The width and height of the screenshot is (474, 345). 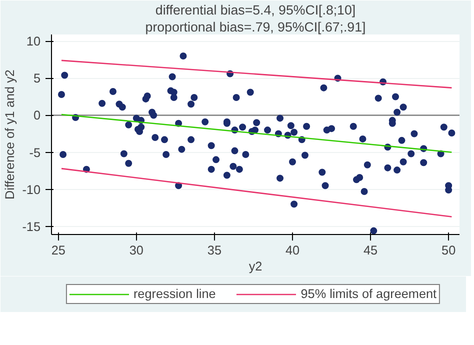 I want to click on x-tick-label: 25, so click(x=58, y=251).